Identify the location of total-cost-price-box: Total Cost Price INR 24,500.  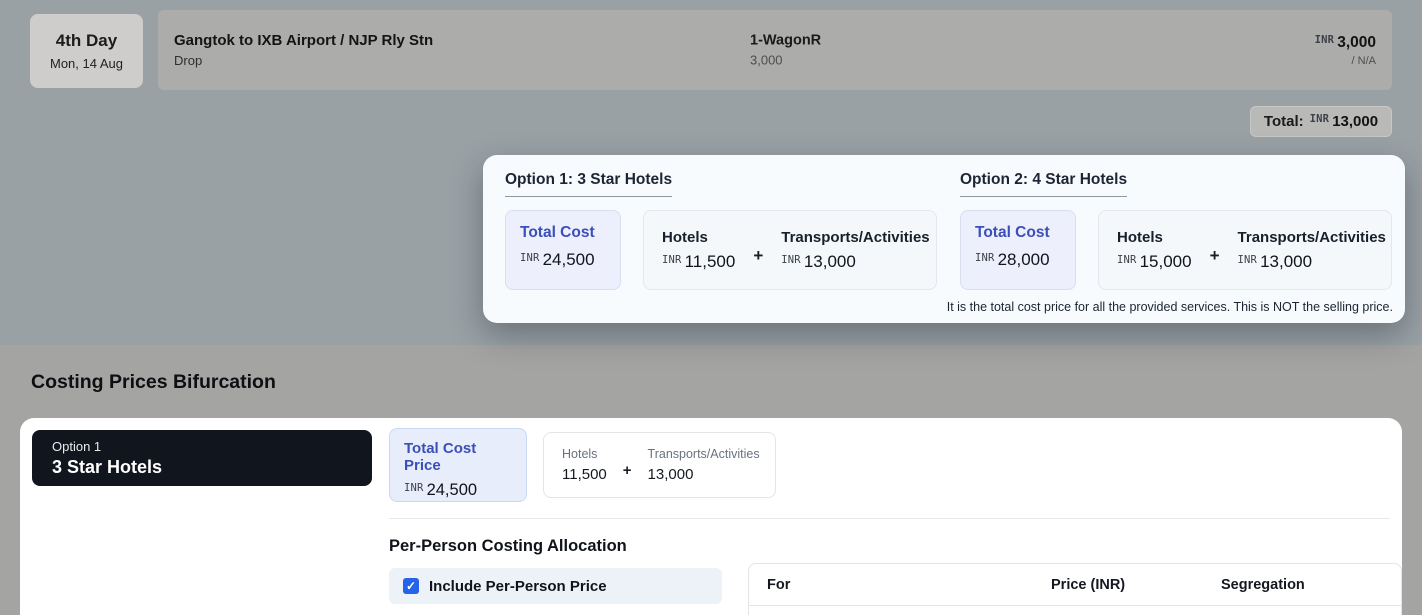
(458, 465).